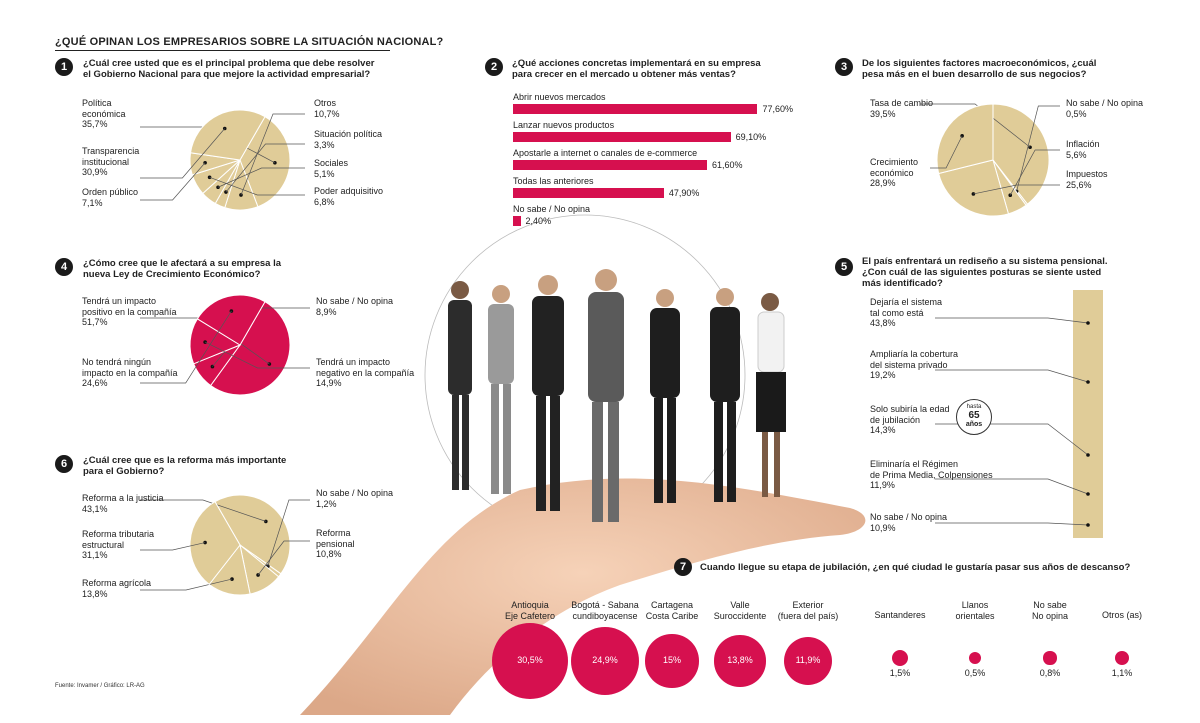 The width and height of the screenshot is (1200, 723). Describe the element at coordinates (683, 567) in the screenshot. I see `q7-number-badge: 7` at that location.